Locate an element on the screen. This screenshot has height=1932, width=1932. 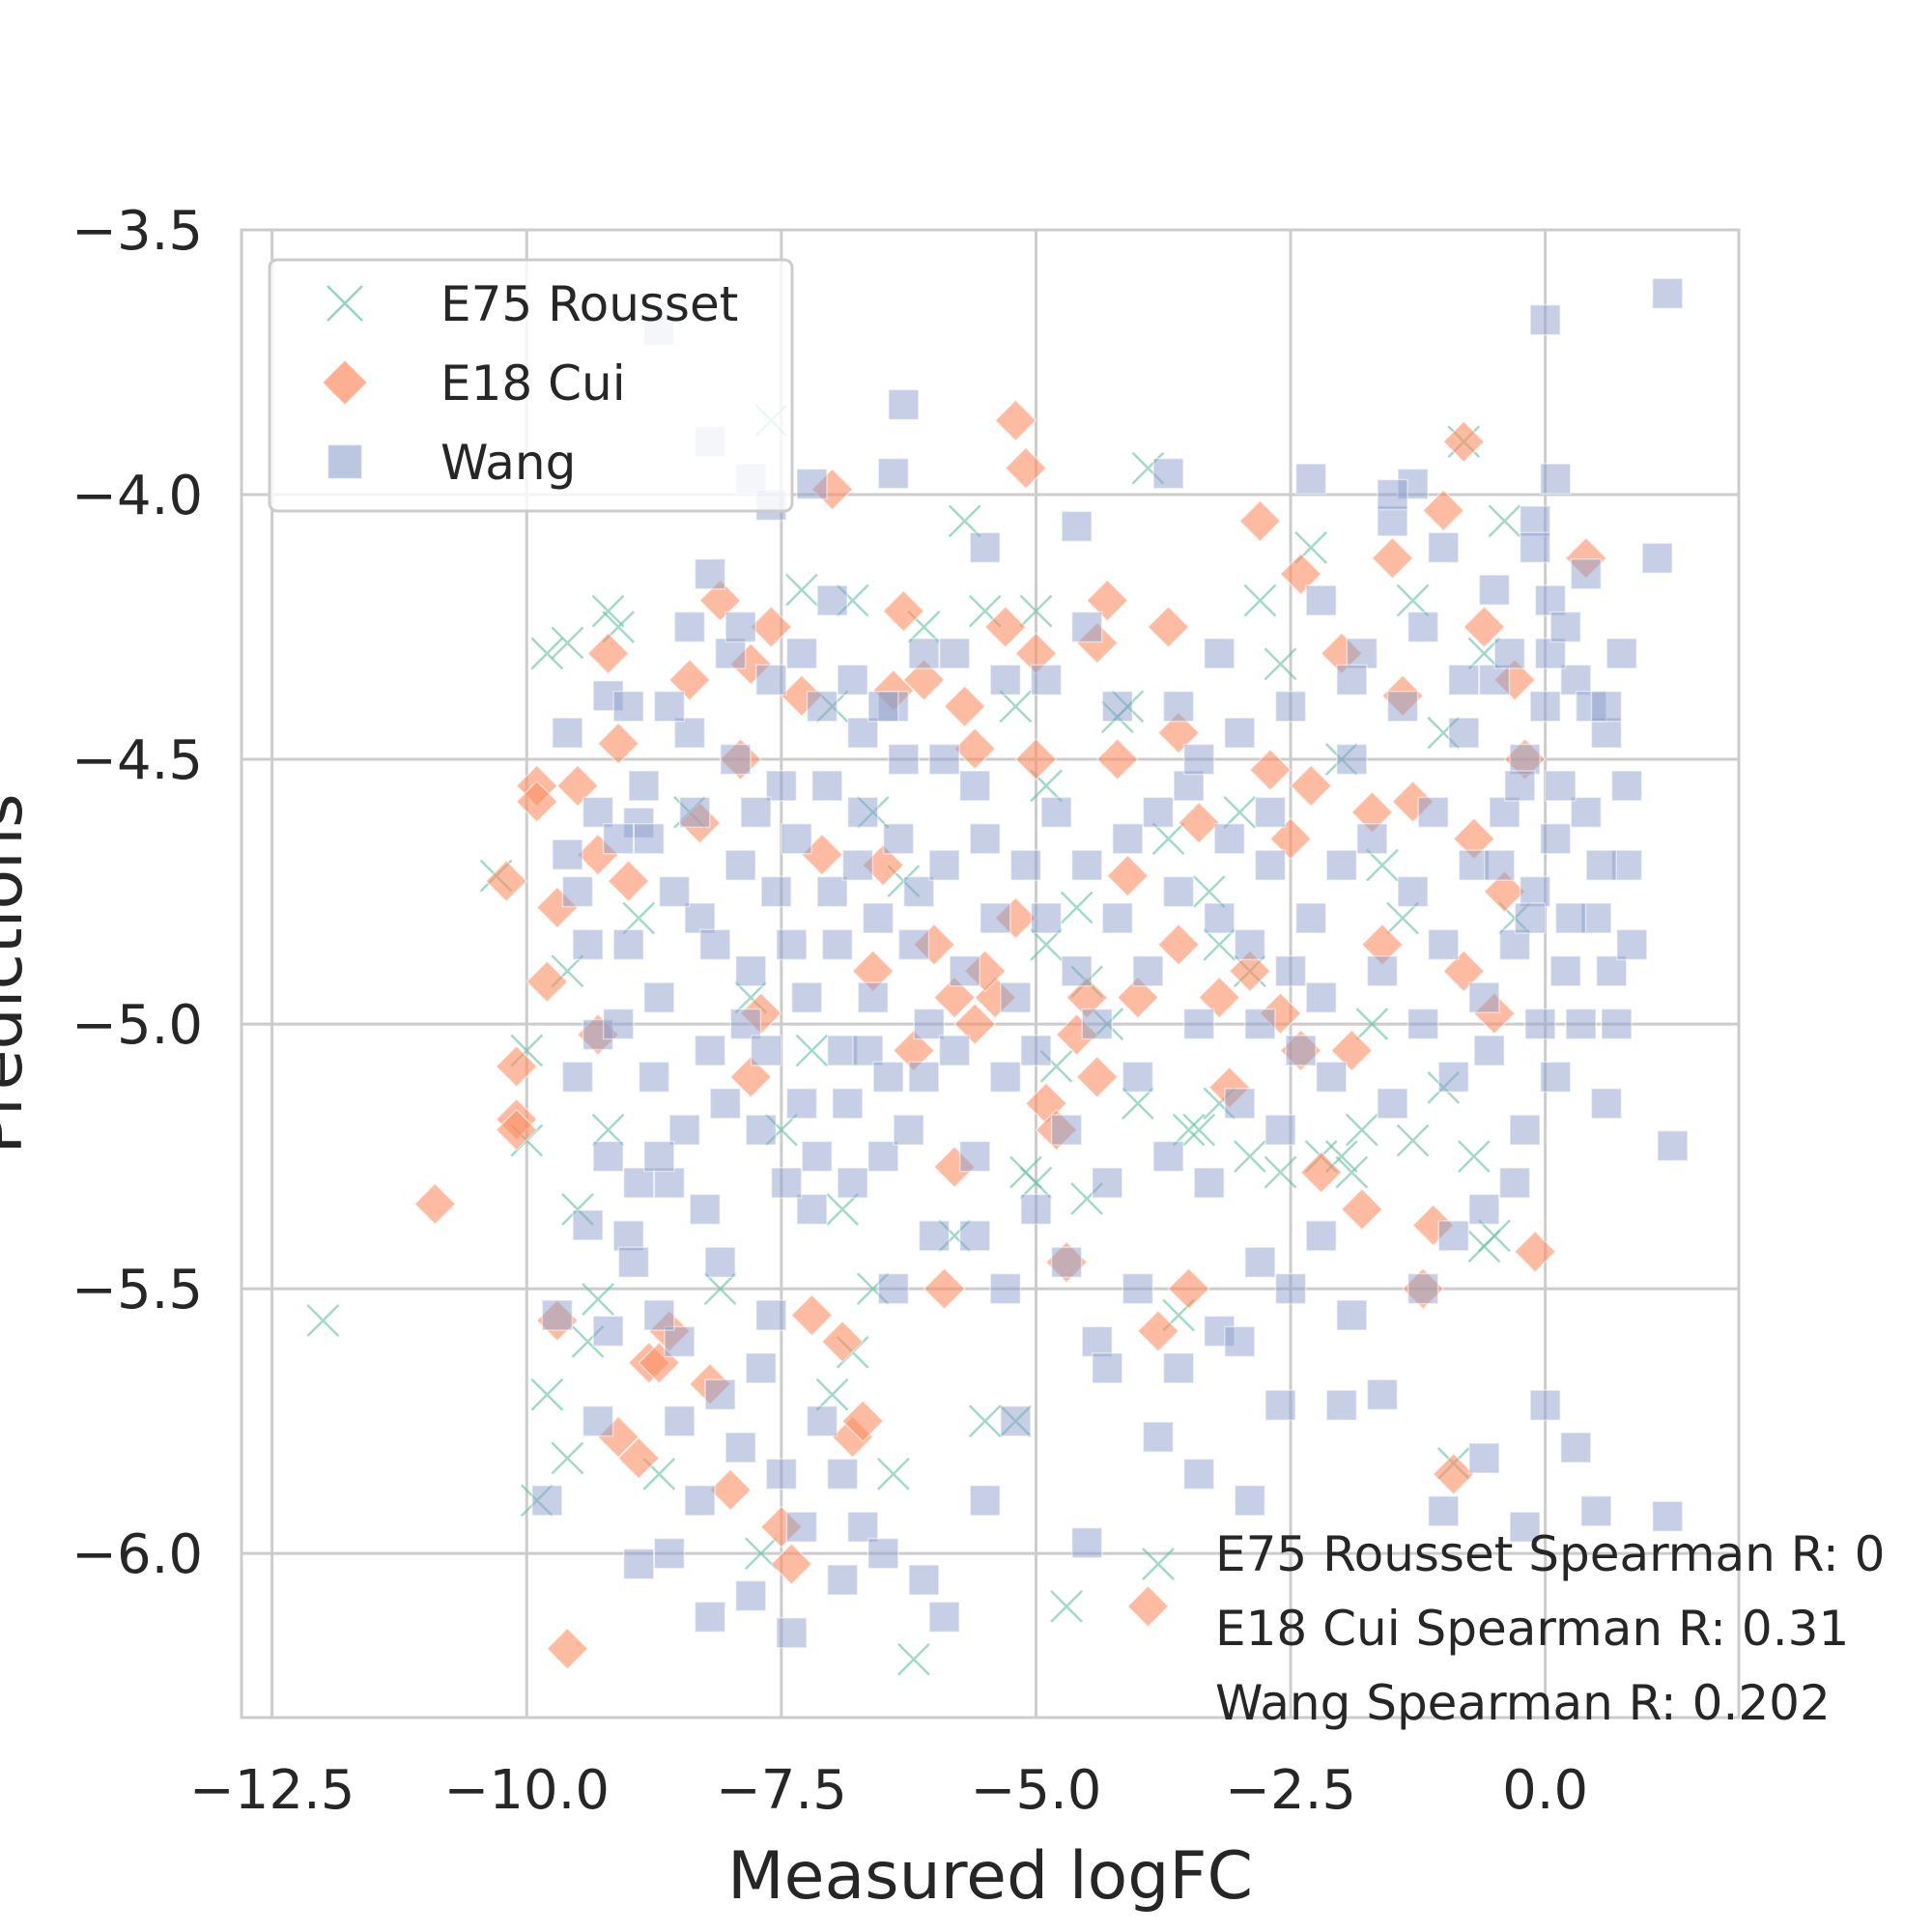
spearman-annotation: Wang Spearman R: 0.202 is located at coordinates (1523, 1703).